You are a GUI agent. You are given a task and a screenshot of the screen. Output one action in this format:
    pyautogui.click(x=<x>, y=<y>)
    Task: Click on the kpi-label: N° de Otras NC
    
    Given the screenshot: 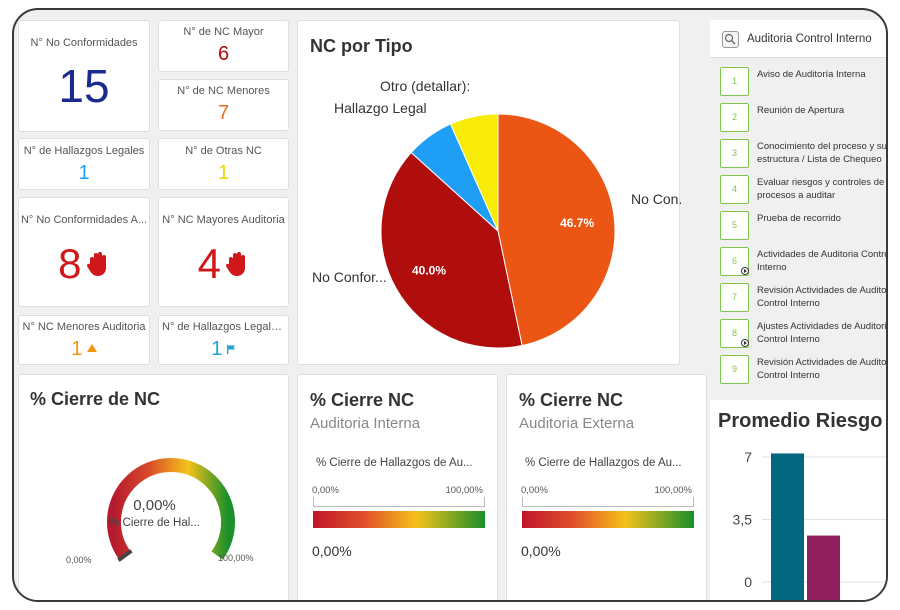 What is the action you would take?
    pyautogui.click(x=223, y=151)
    